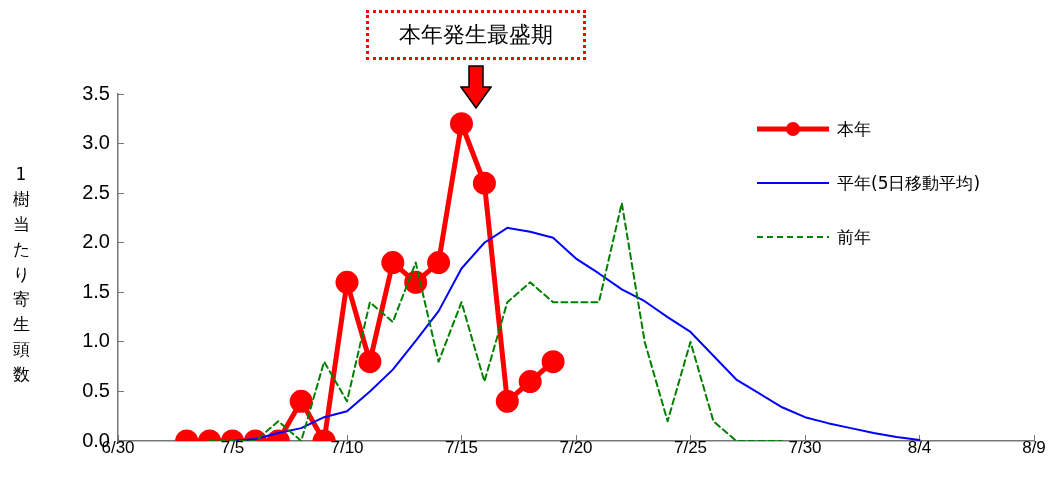  I want to click on x-tick-label: 7/5, so click(232, 447).